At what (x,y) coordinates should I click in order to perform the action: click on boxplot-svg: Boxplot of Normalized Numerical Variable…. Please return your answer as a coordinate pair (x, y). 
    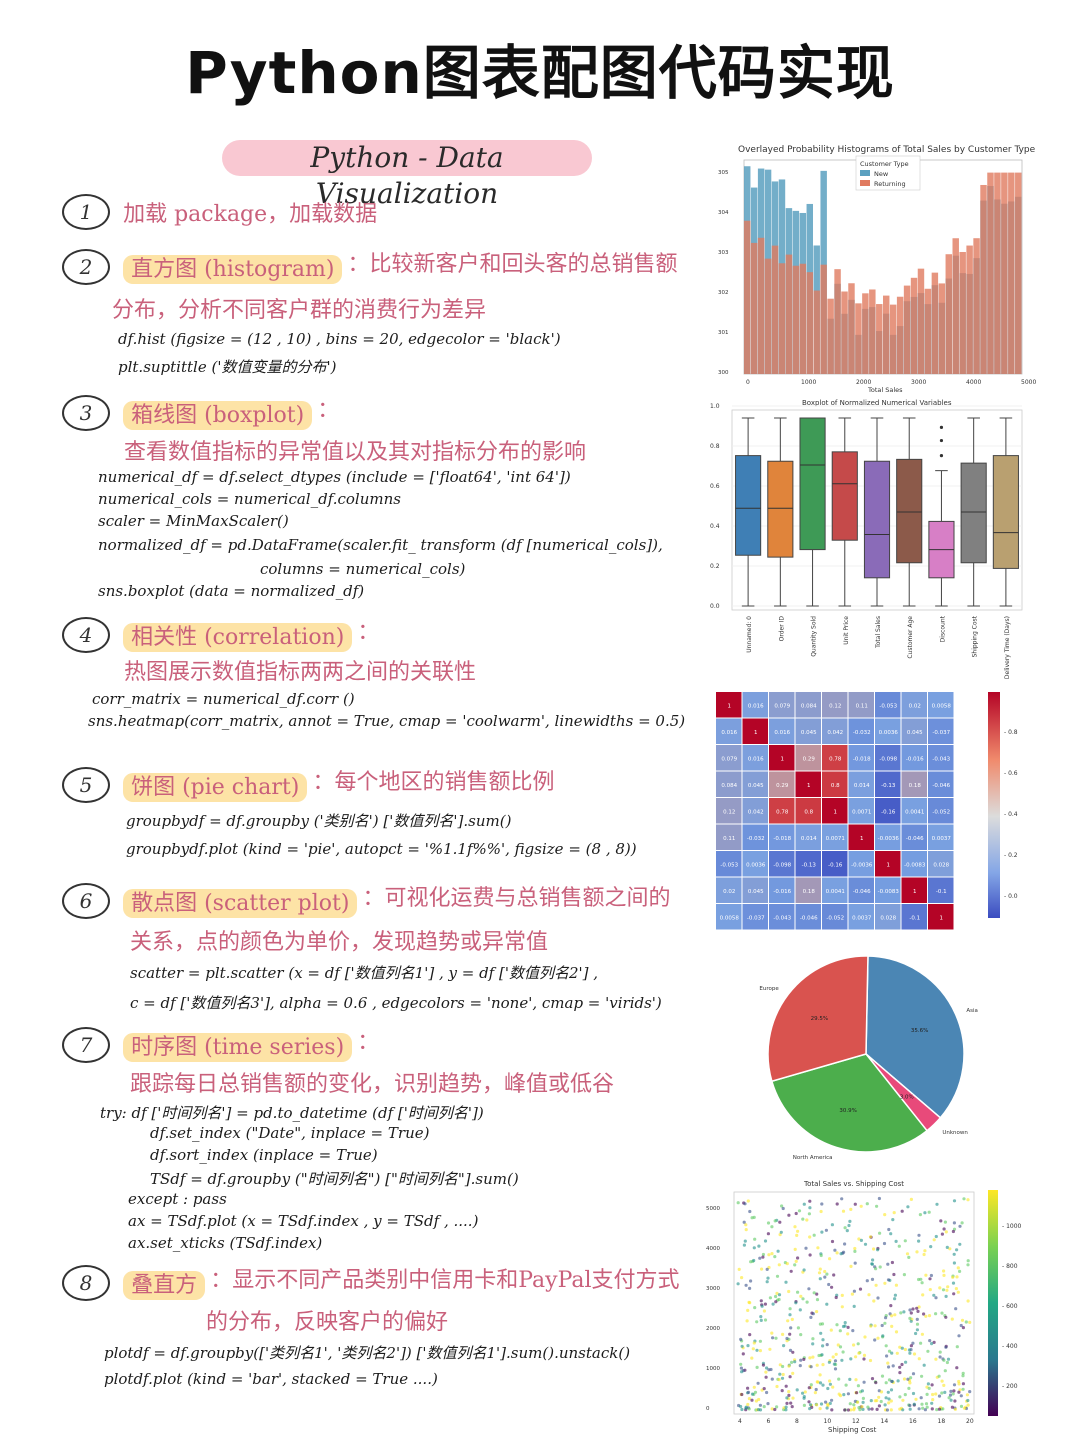
    Looking at the image, I should click on (866, 539).